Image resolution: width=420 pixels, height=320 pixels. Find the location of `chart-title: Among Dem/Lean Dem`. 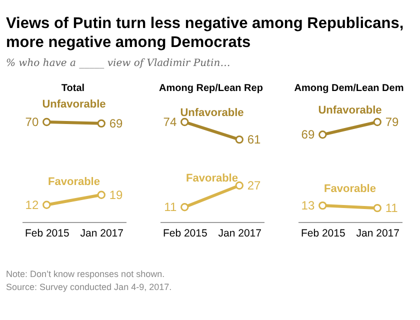

chart-title: Among Dem/Lean Dem is located at coordinates (349, 88).